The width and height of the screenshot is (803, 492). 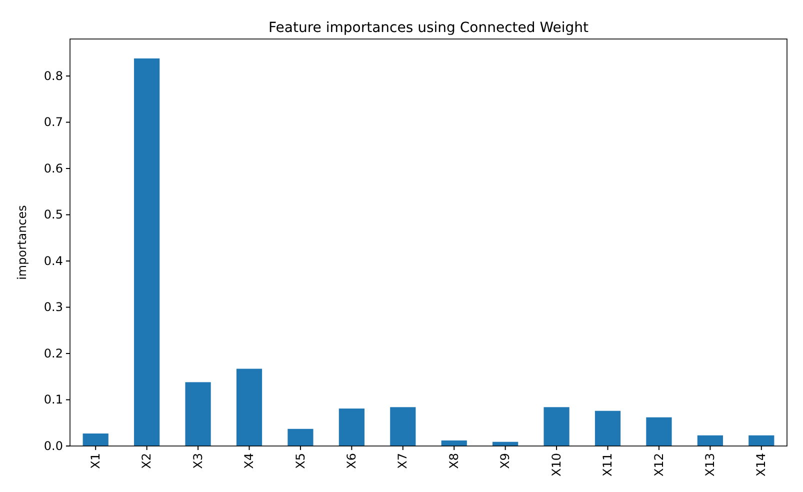 I want to click on x-tick-label: X7, so click(x=403, y=461).